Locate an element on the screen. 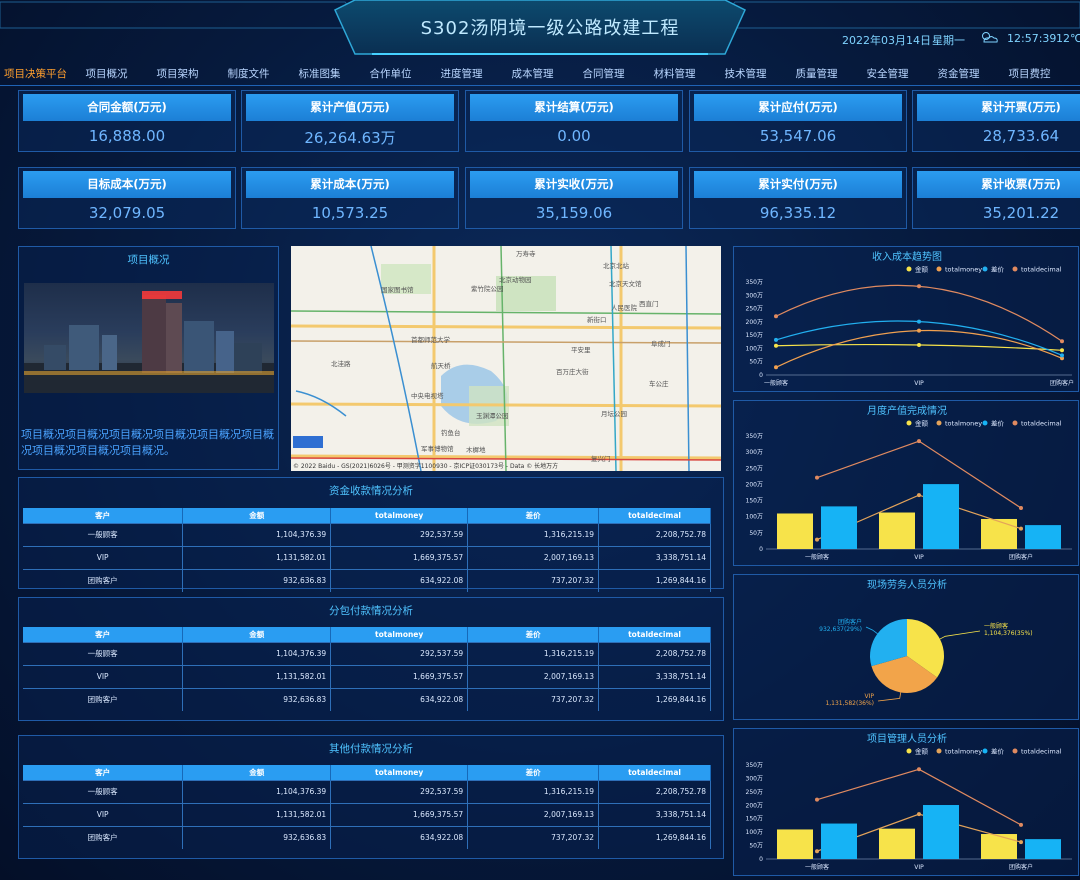  nav-item-4: 标准图集 is located at coordinates (319, 74).